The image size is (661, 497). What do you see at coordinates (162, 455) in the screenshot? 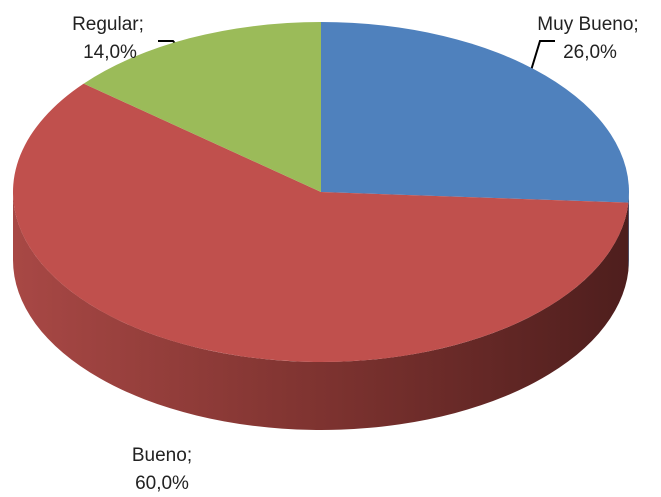
I see `category-label: Bueno;` at bounding box center [162, 455].